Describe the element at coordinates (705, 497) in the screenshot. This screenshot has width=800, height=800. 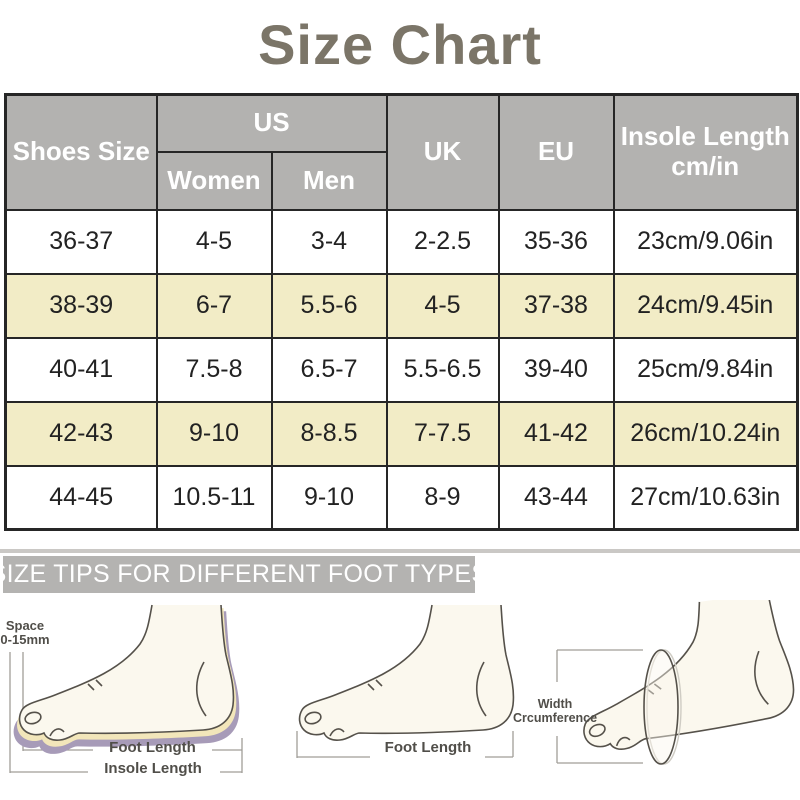
I see `cell-insole: 27cm/10.63in` at that location.